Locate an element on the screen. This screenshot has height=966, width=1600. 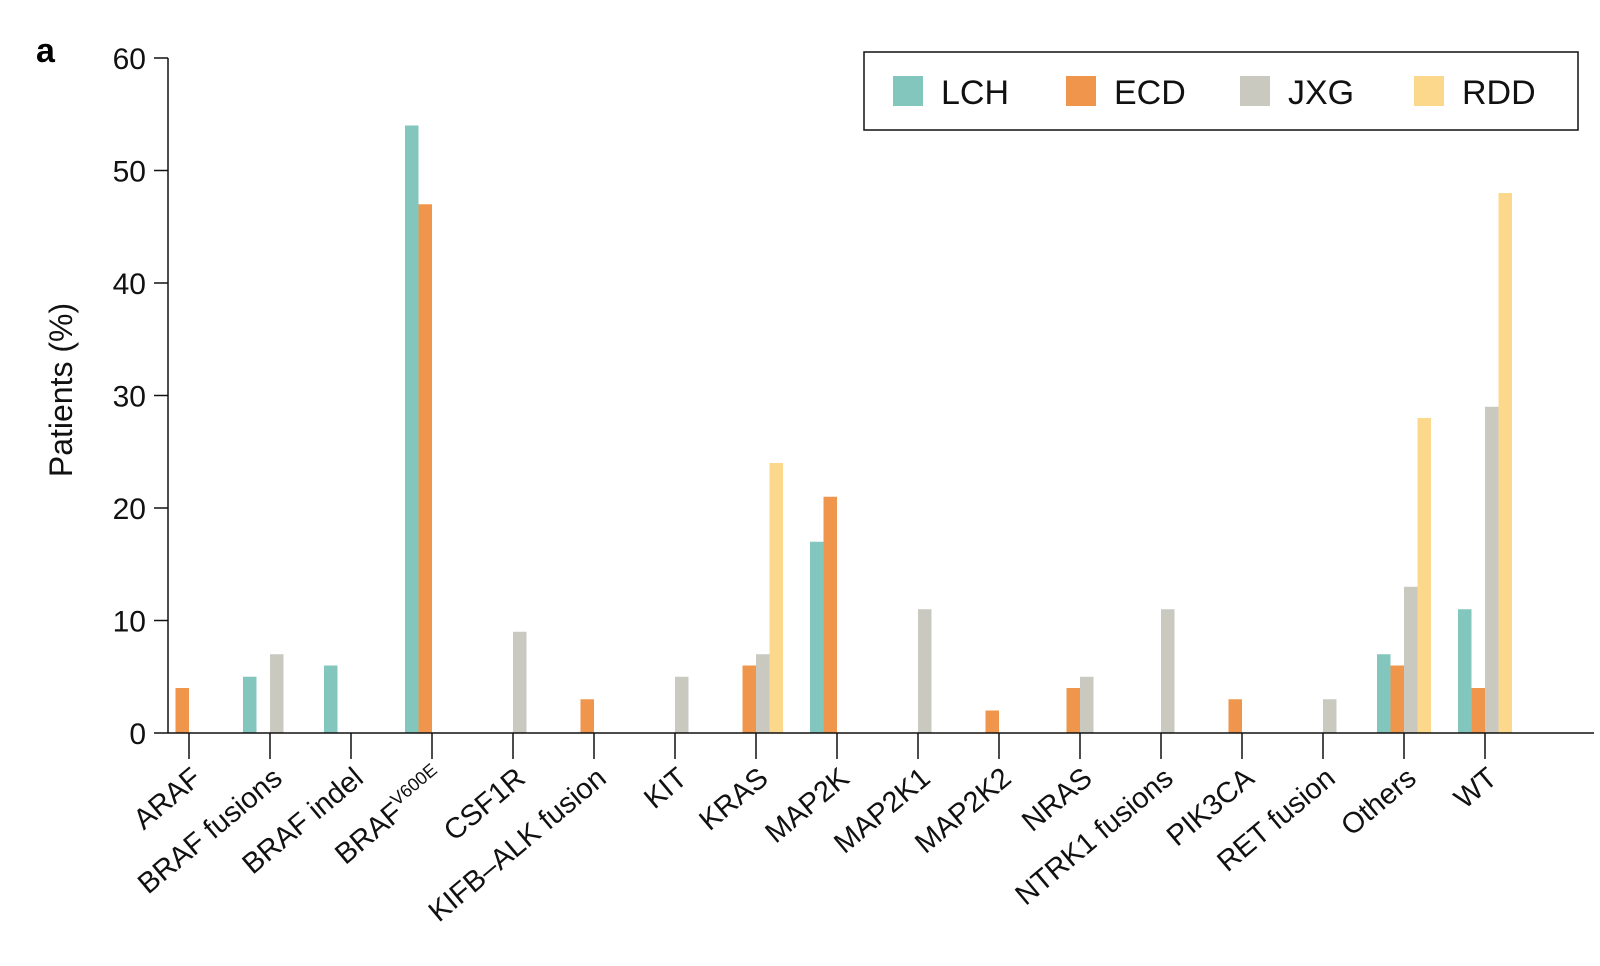
y-tick-label: 60 is located at coordinates (129, 59).